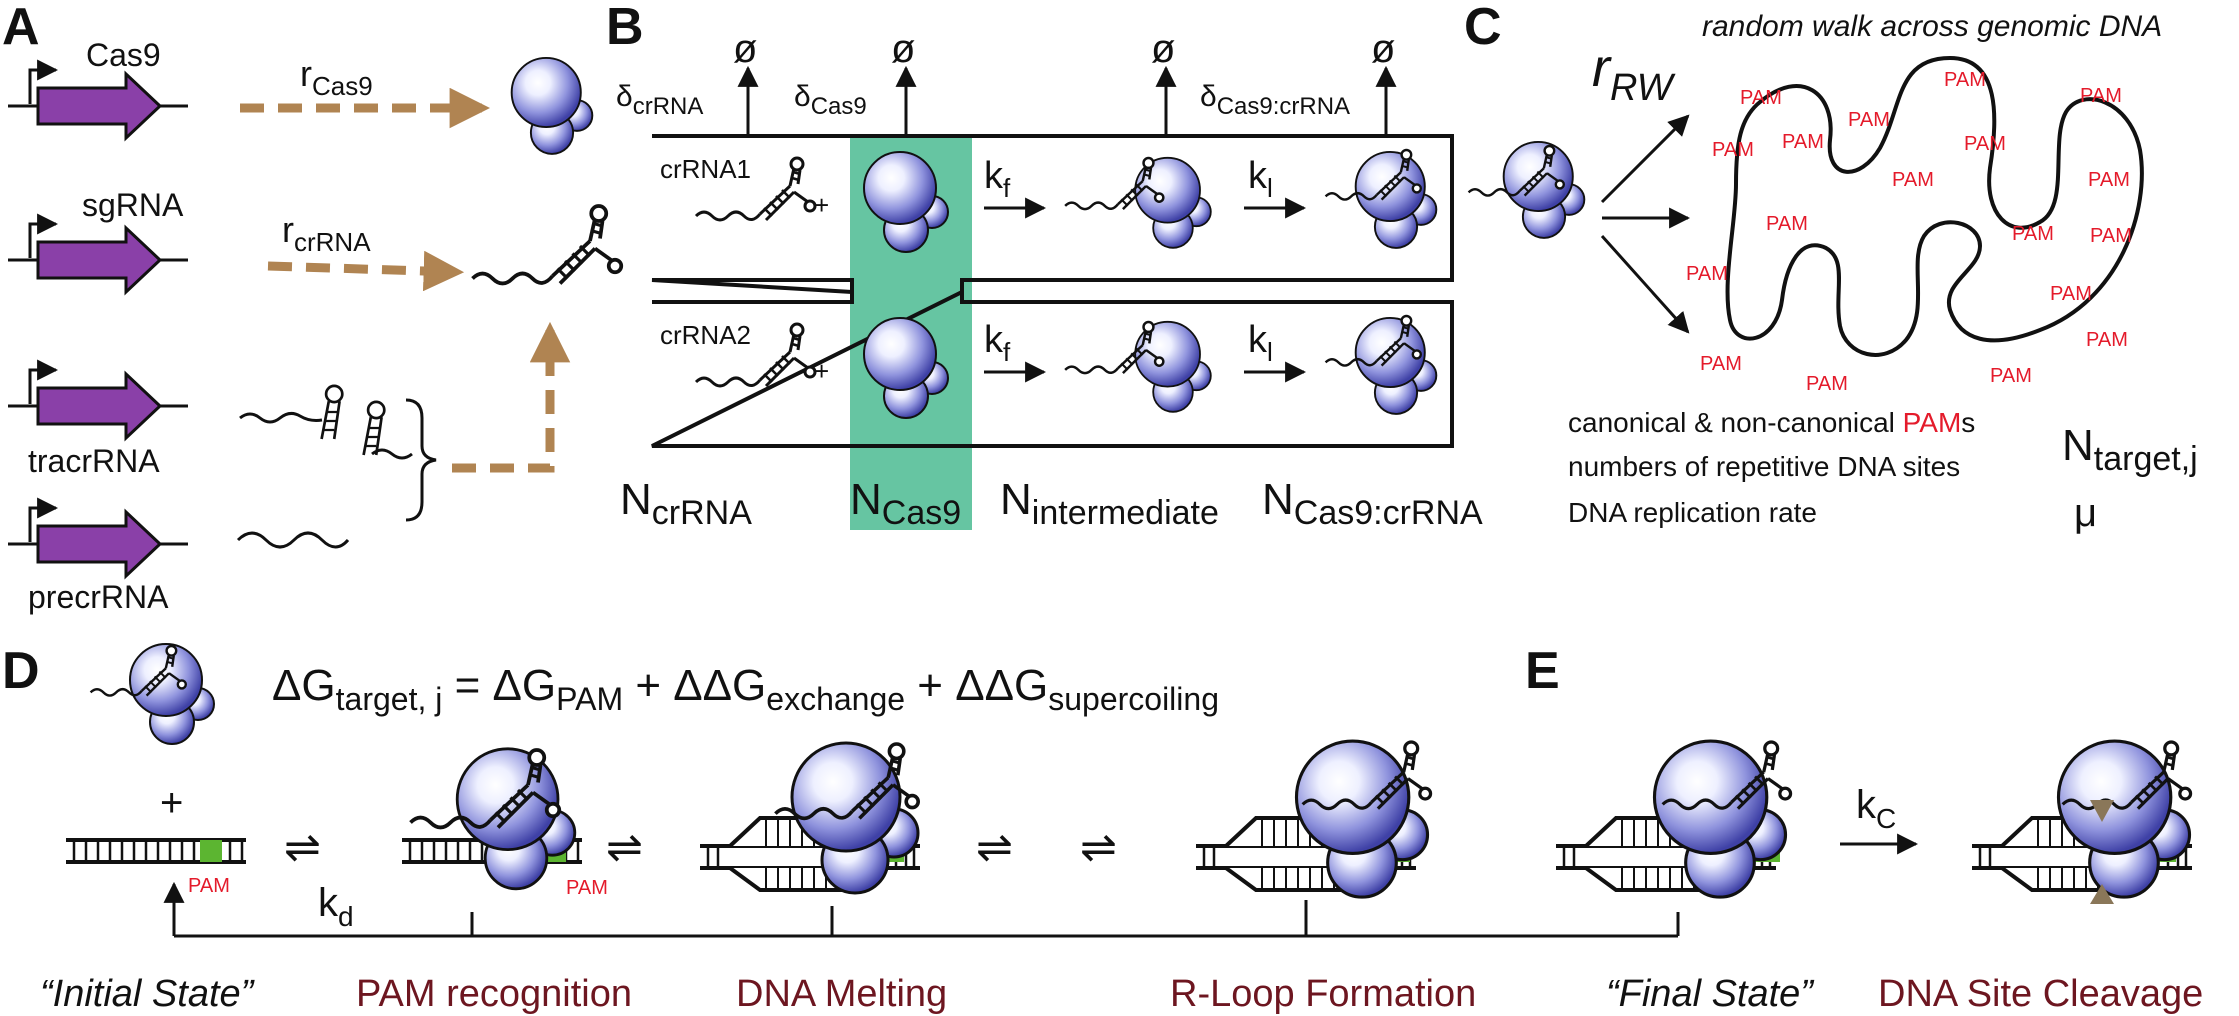 The height and width of the screenshot is (1016, 2239). What do you see at coordinates (211, 851) in the screenshot?
I see `initial-pam-stripe` at bounding box center [211, 851].